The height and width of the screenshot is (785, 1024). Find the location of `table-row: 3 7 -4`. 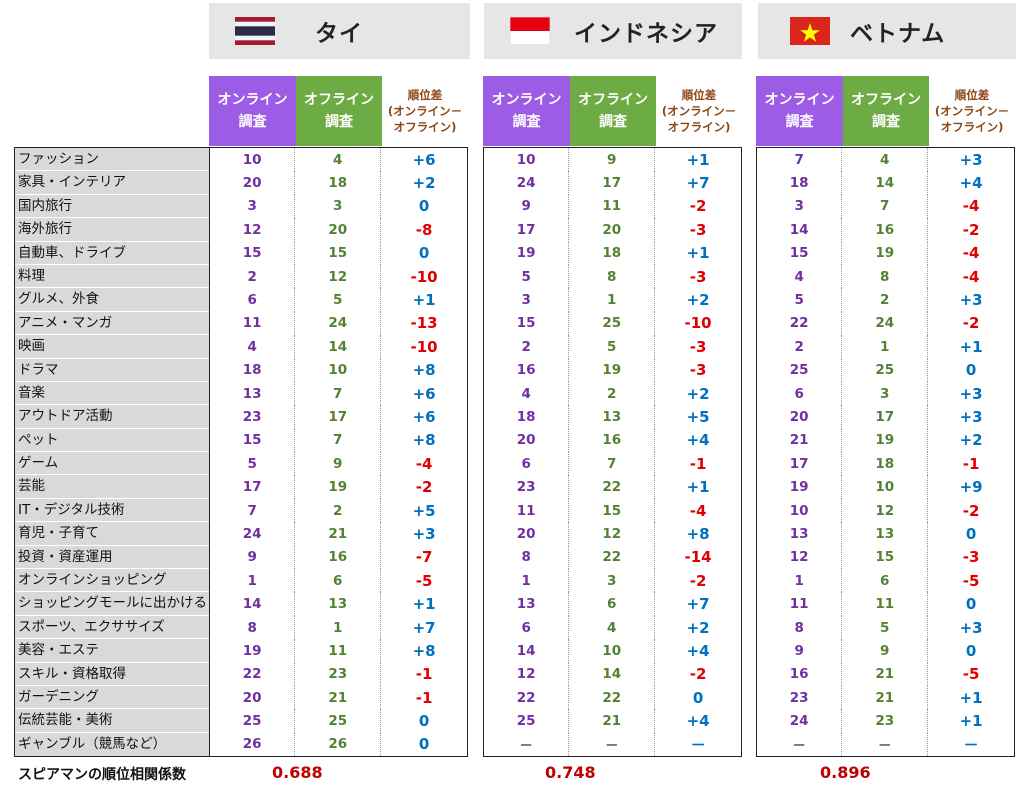

table-row: 3 7 -4 is located at coordinates (885, 206).